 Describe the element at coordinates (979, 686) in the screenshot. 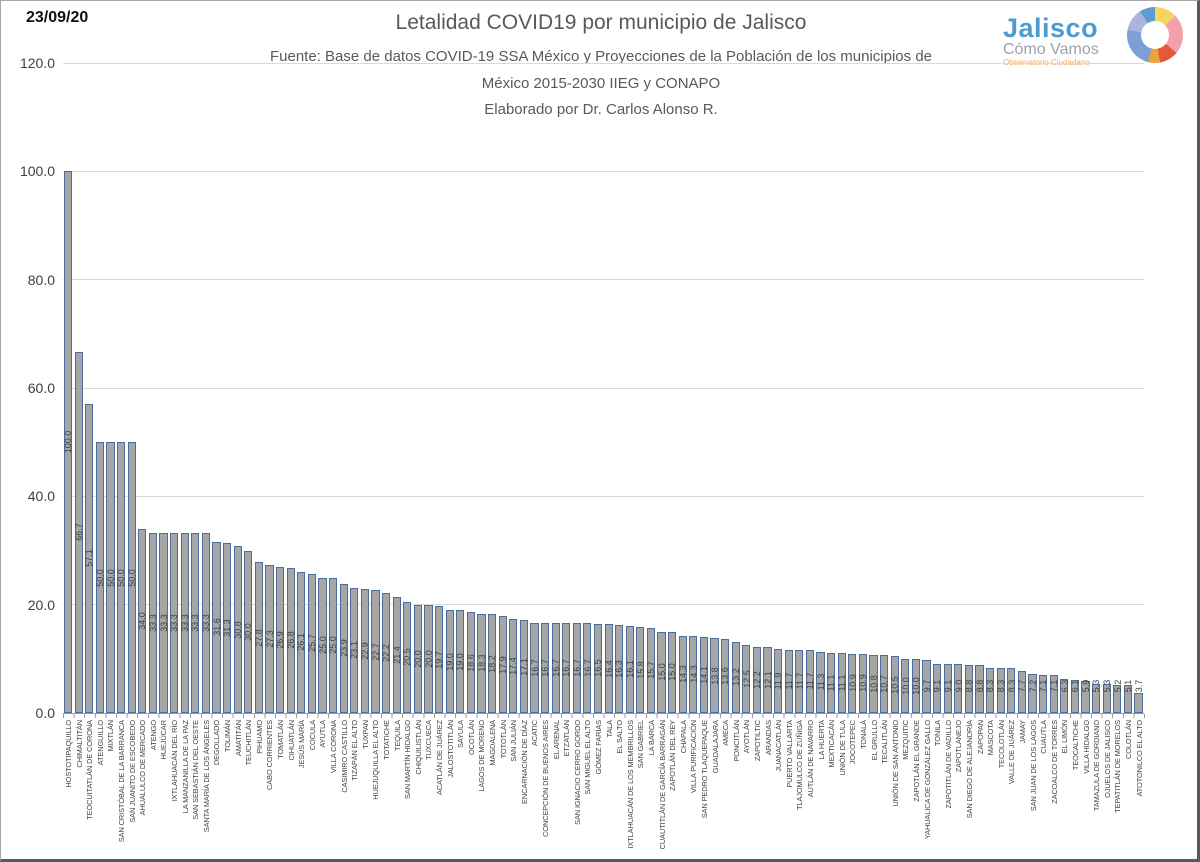

I see `bar-value-label: 8.8` at that location.